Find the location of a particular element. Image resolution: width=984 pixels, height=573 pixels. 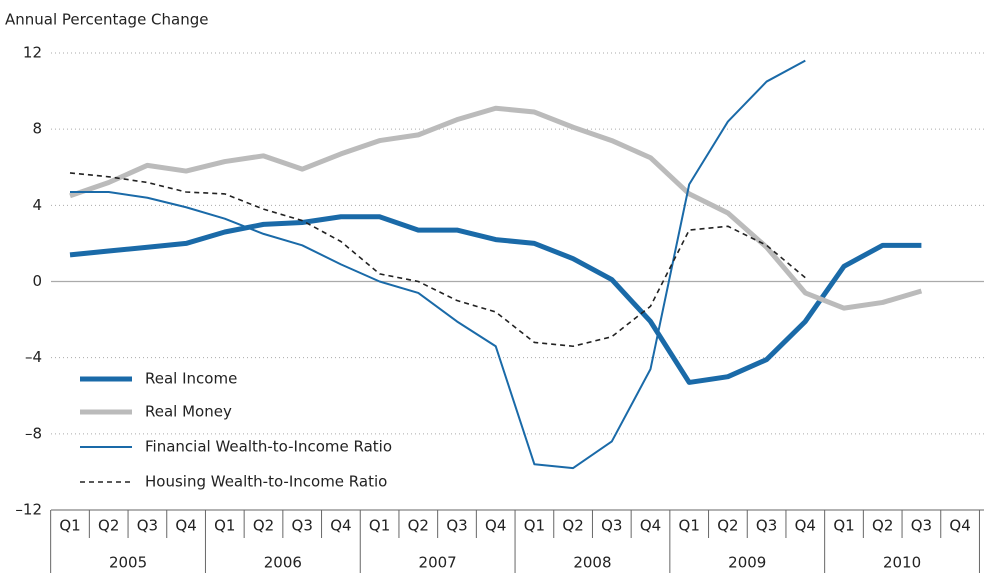

y-tick-label: 4 is located at coordinates (37, 205).